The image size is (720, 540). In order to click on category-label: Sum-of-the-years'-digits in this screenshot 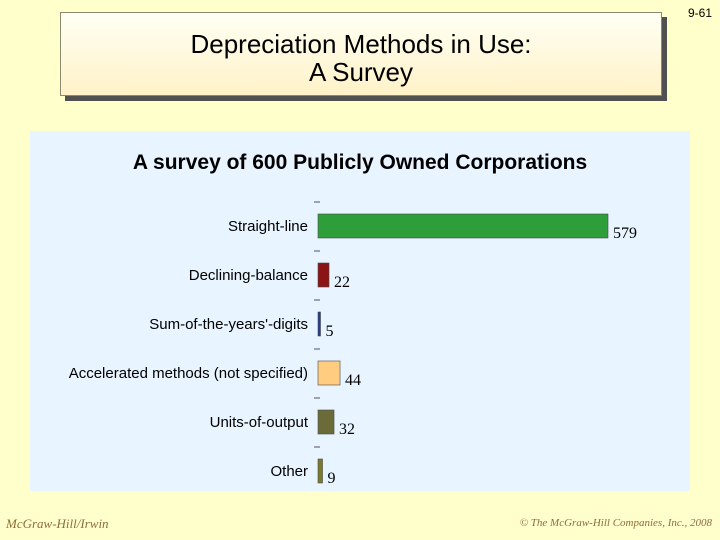, I will do `click(228, 324)`.